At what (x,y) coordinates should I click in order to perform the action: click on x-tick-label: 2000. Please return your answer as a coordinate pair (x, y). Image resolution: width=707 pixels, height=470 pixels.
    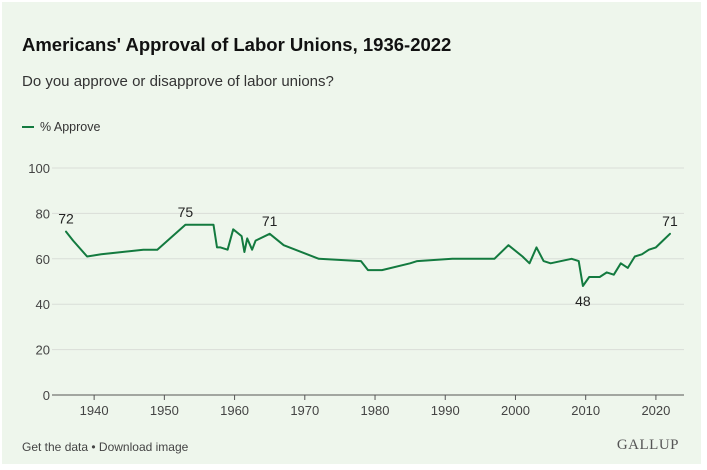
    Looking at the image, I should click on (515, 410).